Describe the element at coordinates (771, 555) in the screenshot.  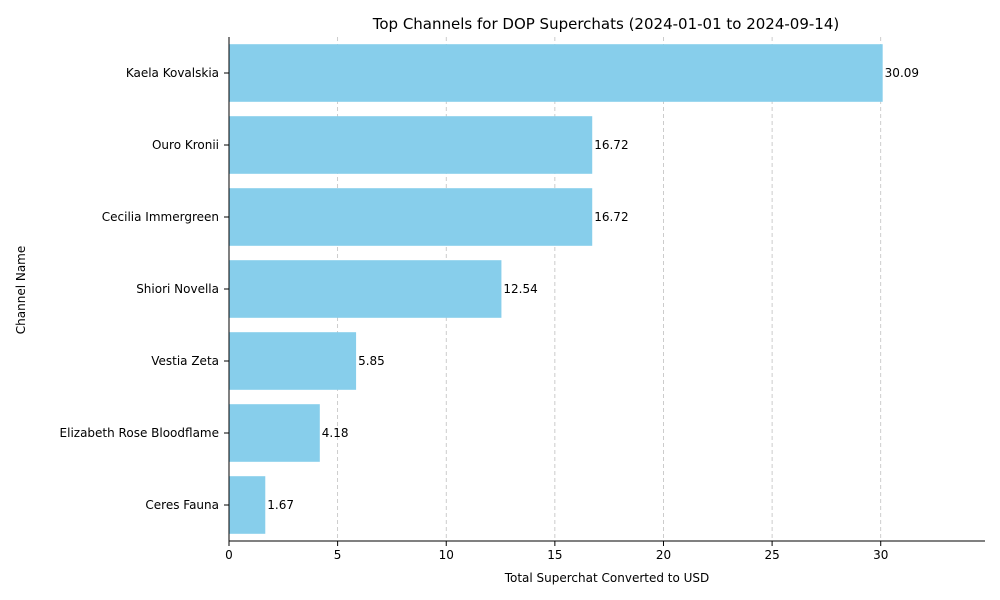
I see `x-tick-label: 25` at that location.